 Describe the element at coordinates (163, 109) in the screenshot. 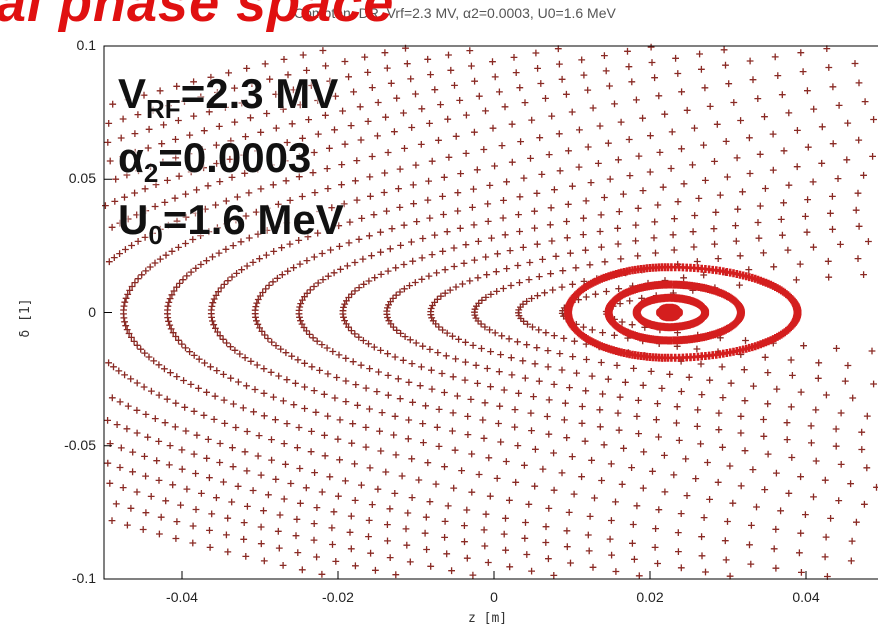

I see `annotation-vrf-sub: RF` at that location.